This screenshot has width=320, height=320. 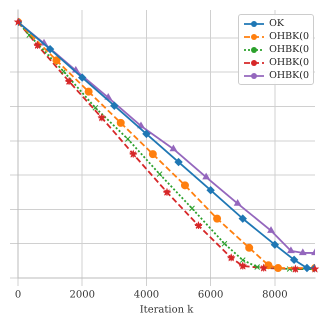 What do you see at coordinates (18, 295) in the screenshot?
I see `x-tick-label: 0` at bounding box center [18, 295].